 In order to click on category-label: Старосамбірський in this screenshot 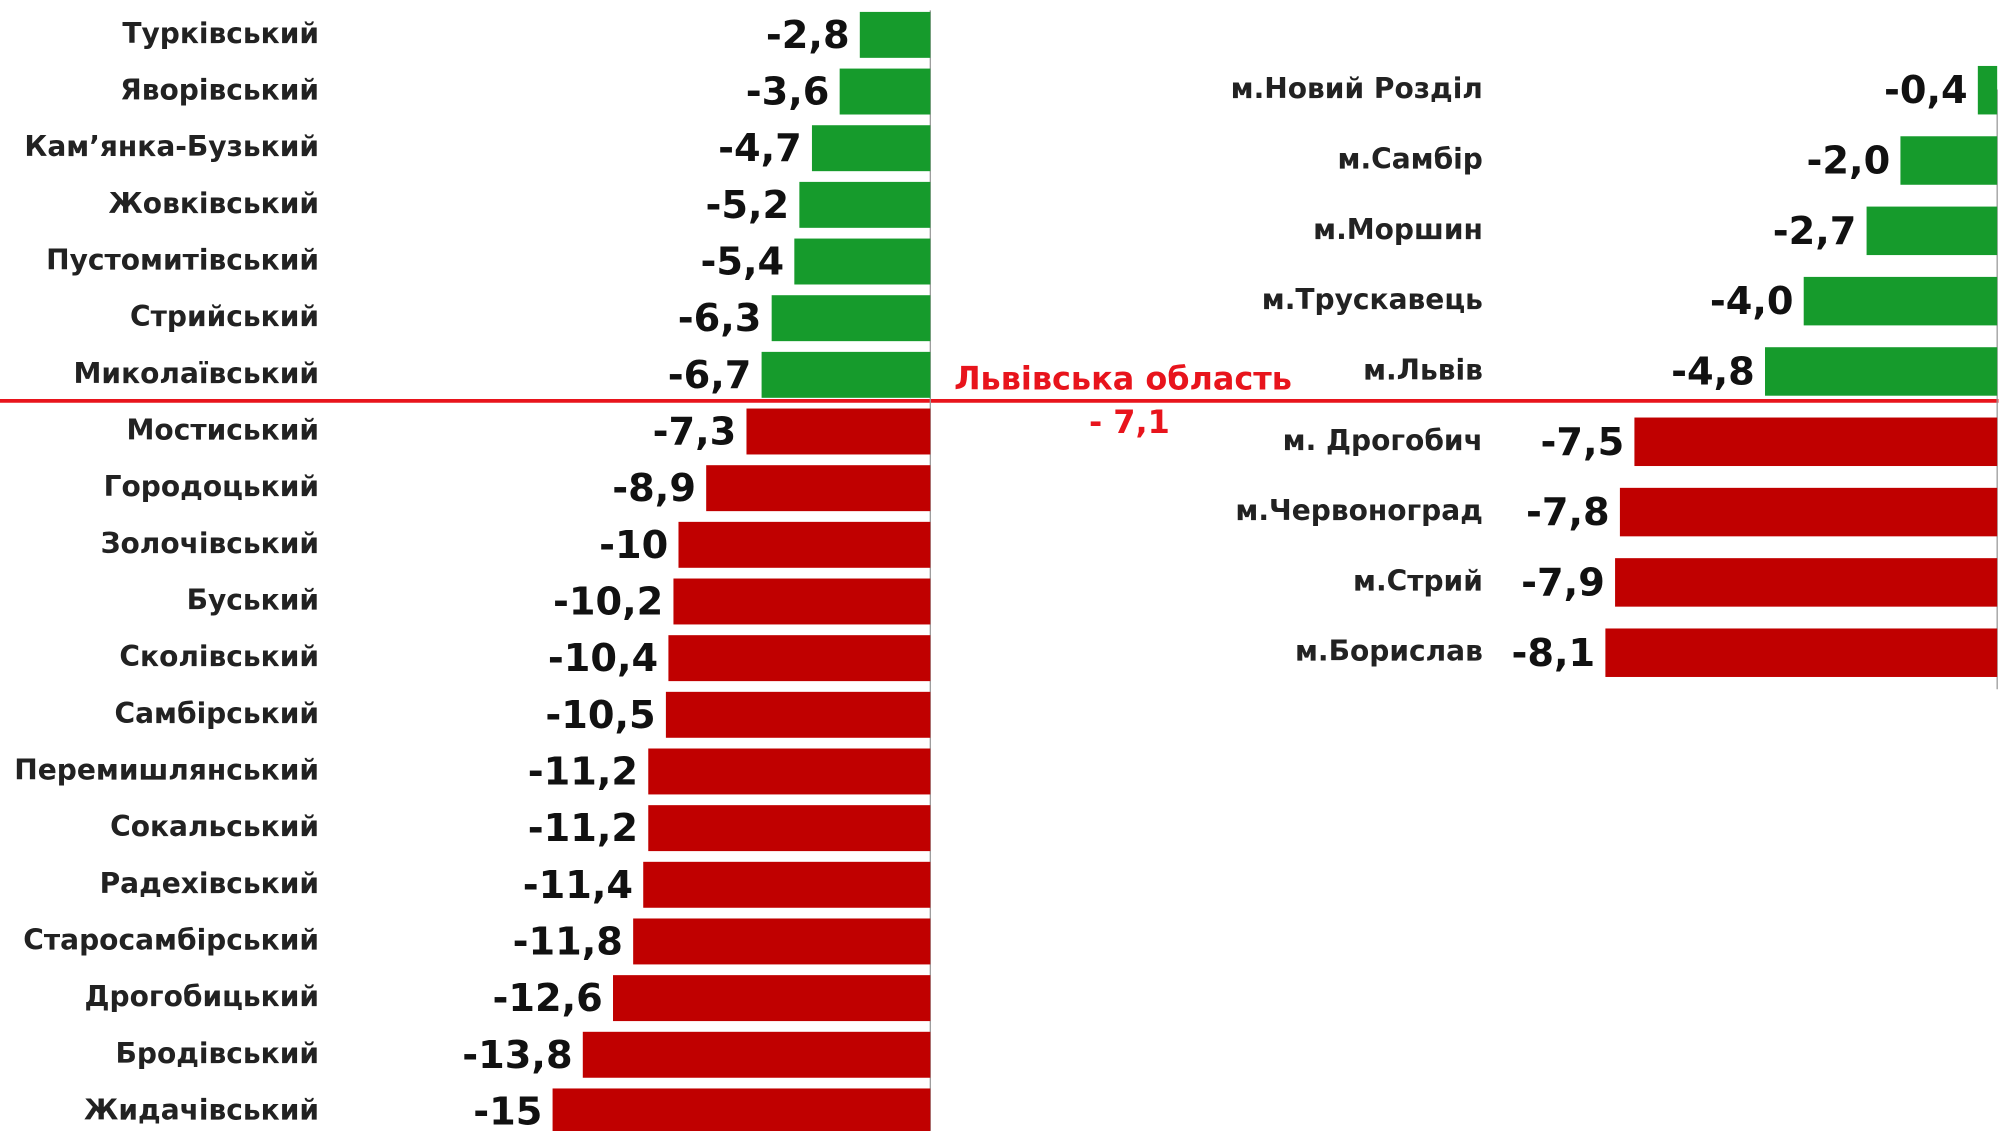, I will do `click(171, 939)`.